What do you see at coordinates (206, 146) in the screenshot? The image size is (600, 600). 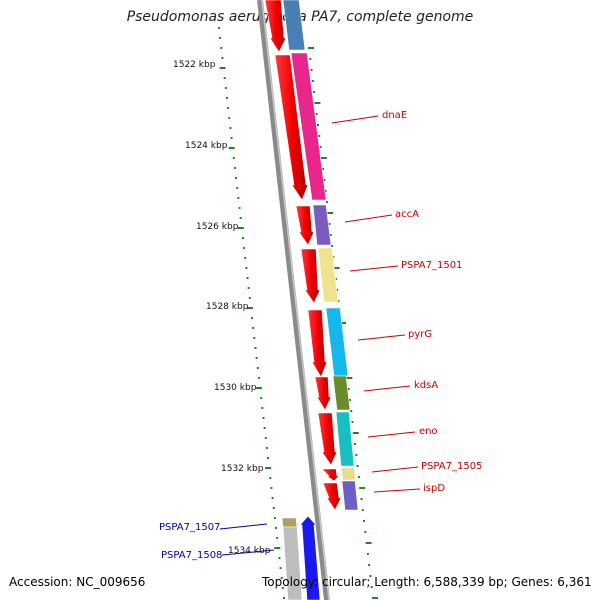 I see `tick-label-1524: 1524 kbp` at bounding box center [206, 146].